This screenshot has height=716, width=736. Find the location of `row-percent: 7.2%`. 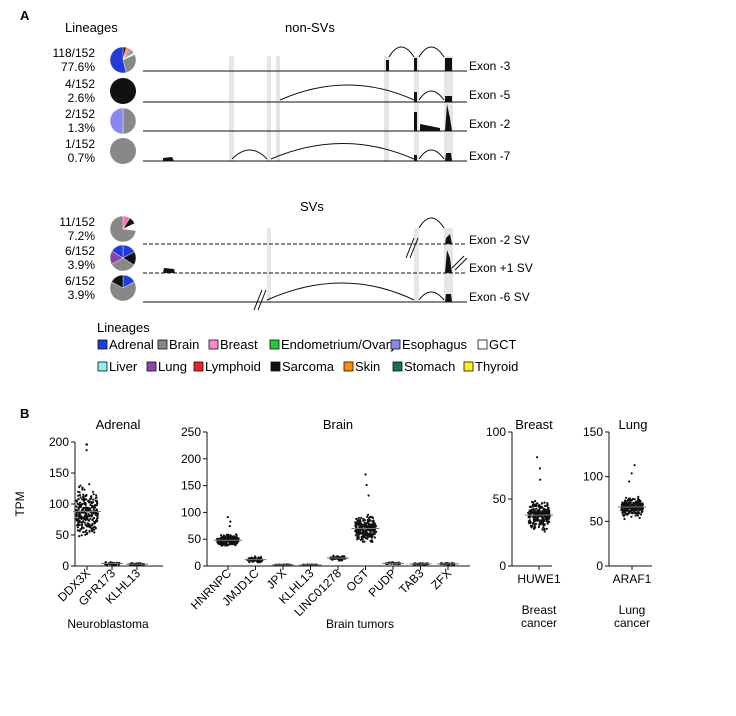

row-percent: 7.2% is located at coordinates (82, 236).